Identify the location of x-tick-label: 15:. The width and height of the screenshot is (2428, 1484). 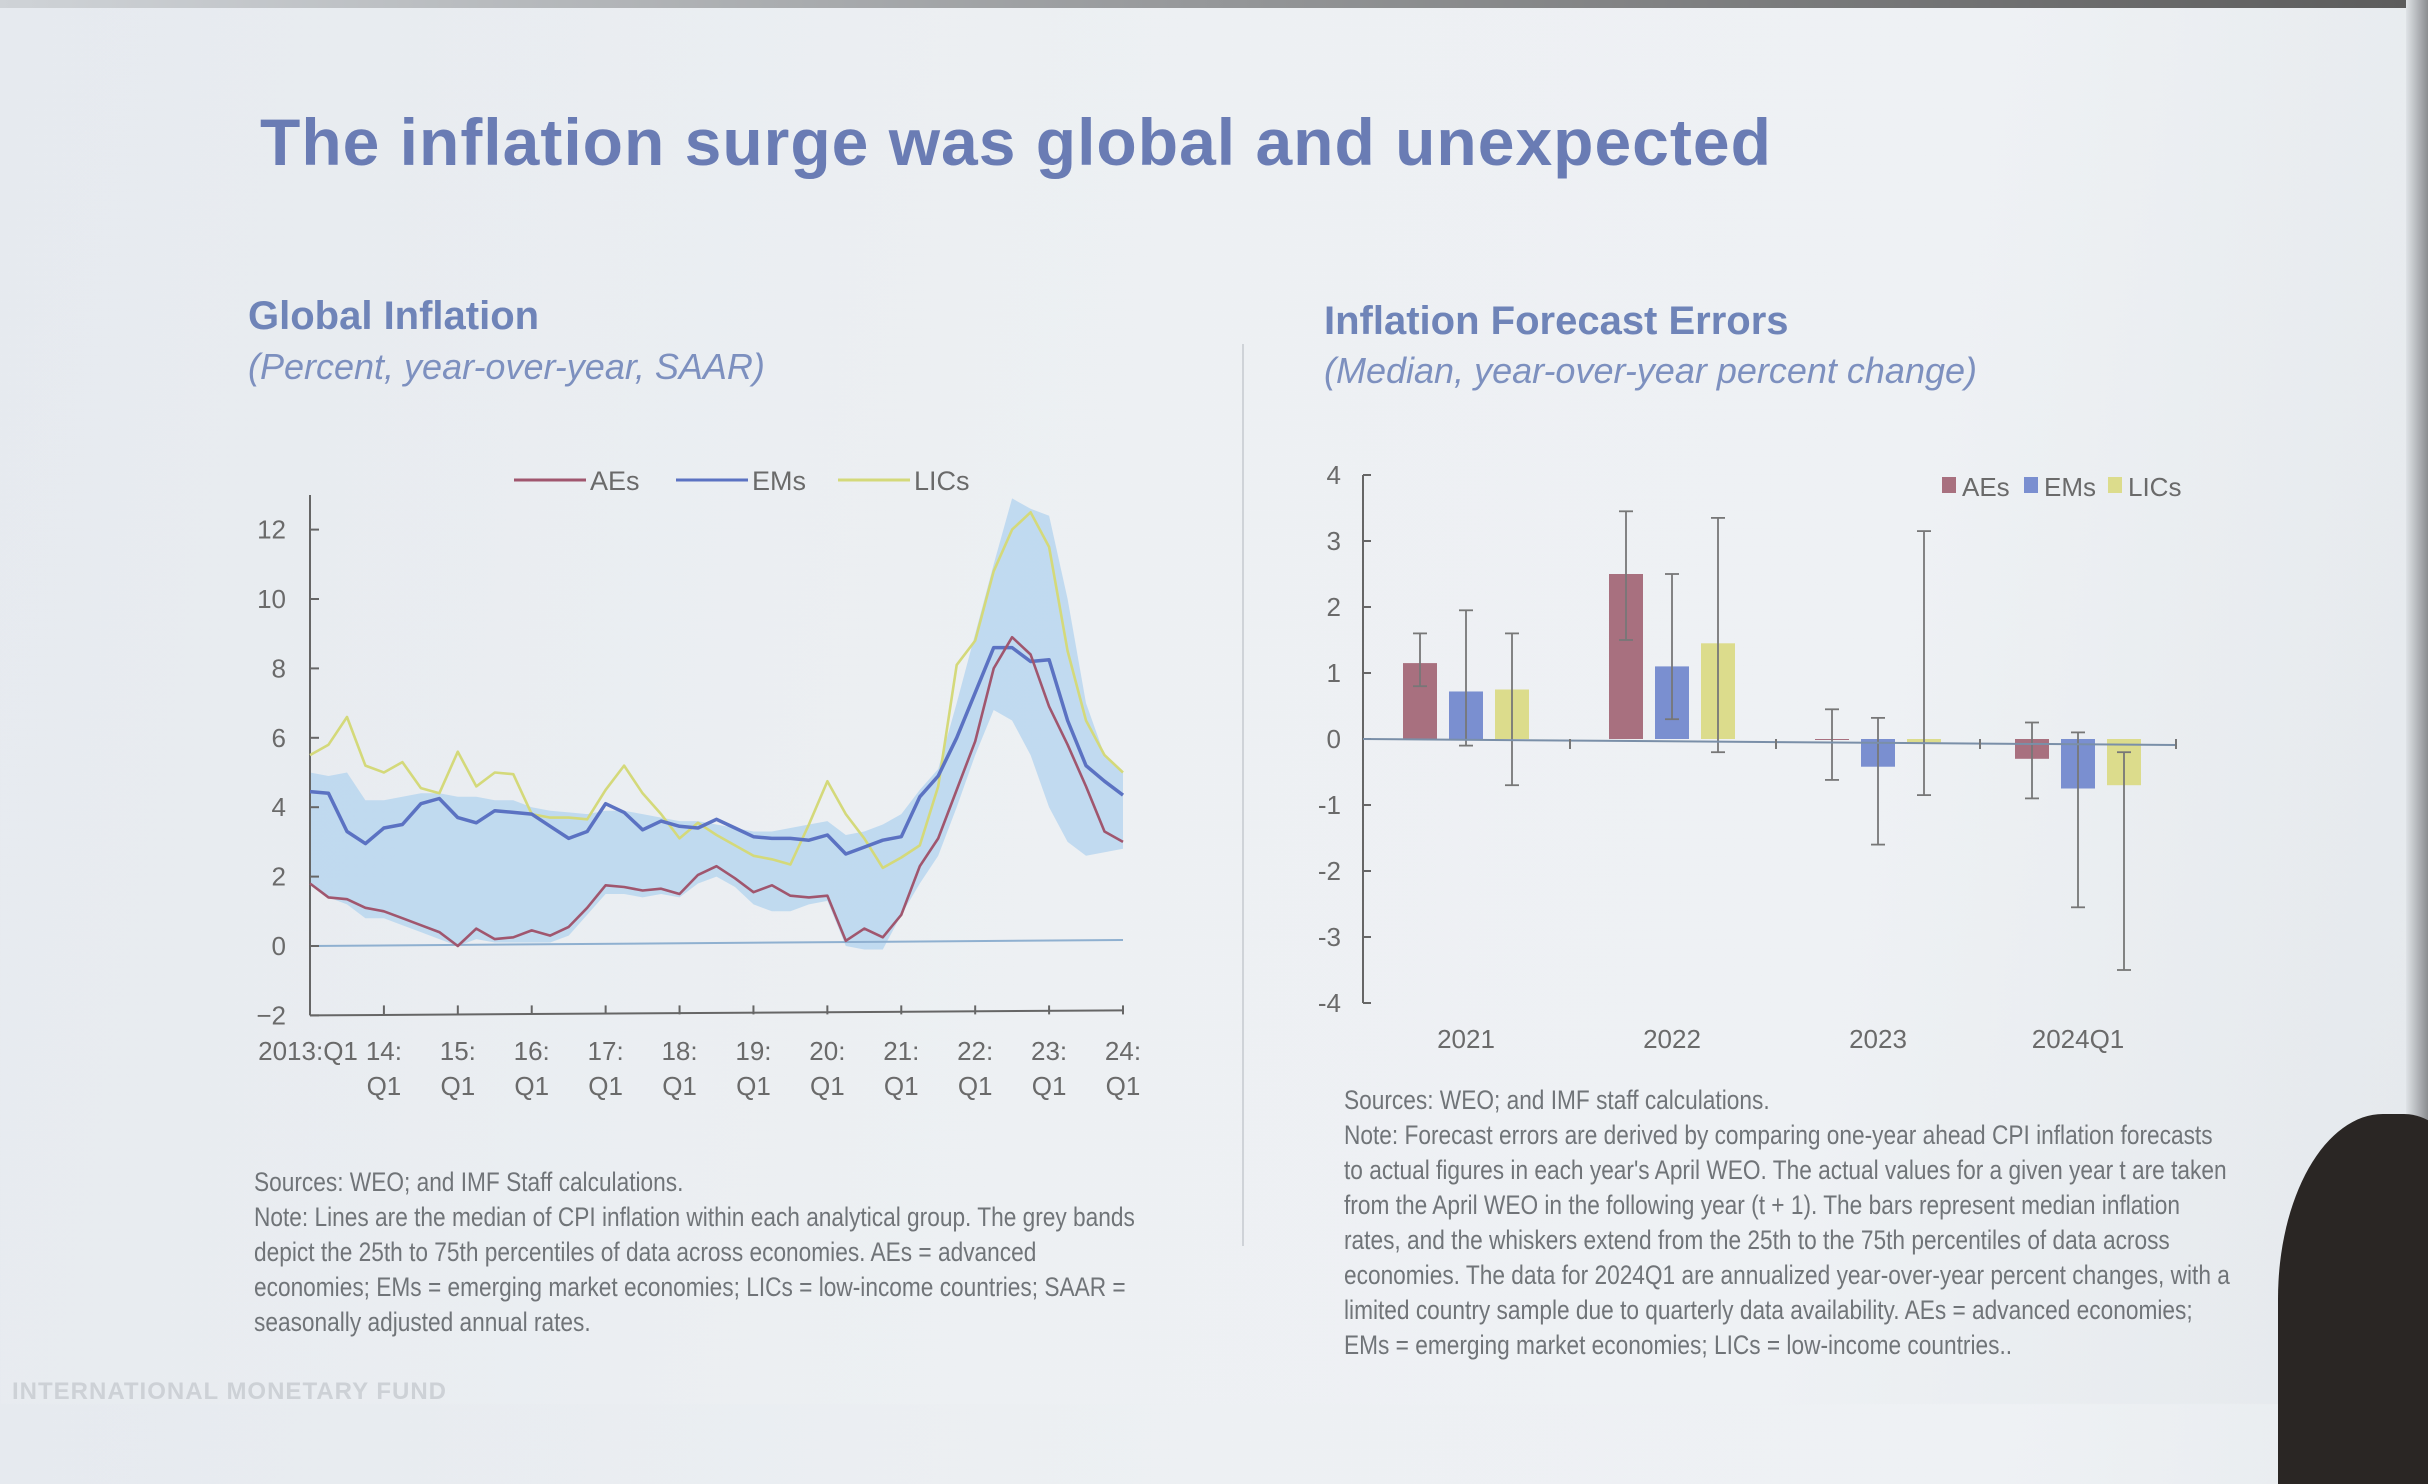
(458, 1051).